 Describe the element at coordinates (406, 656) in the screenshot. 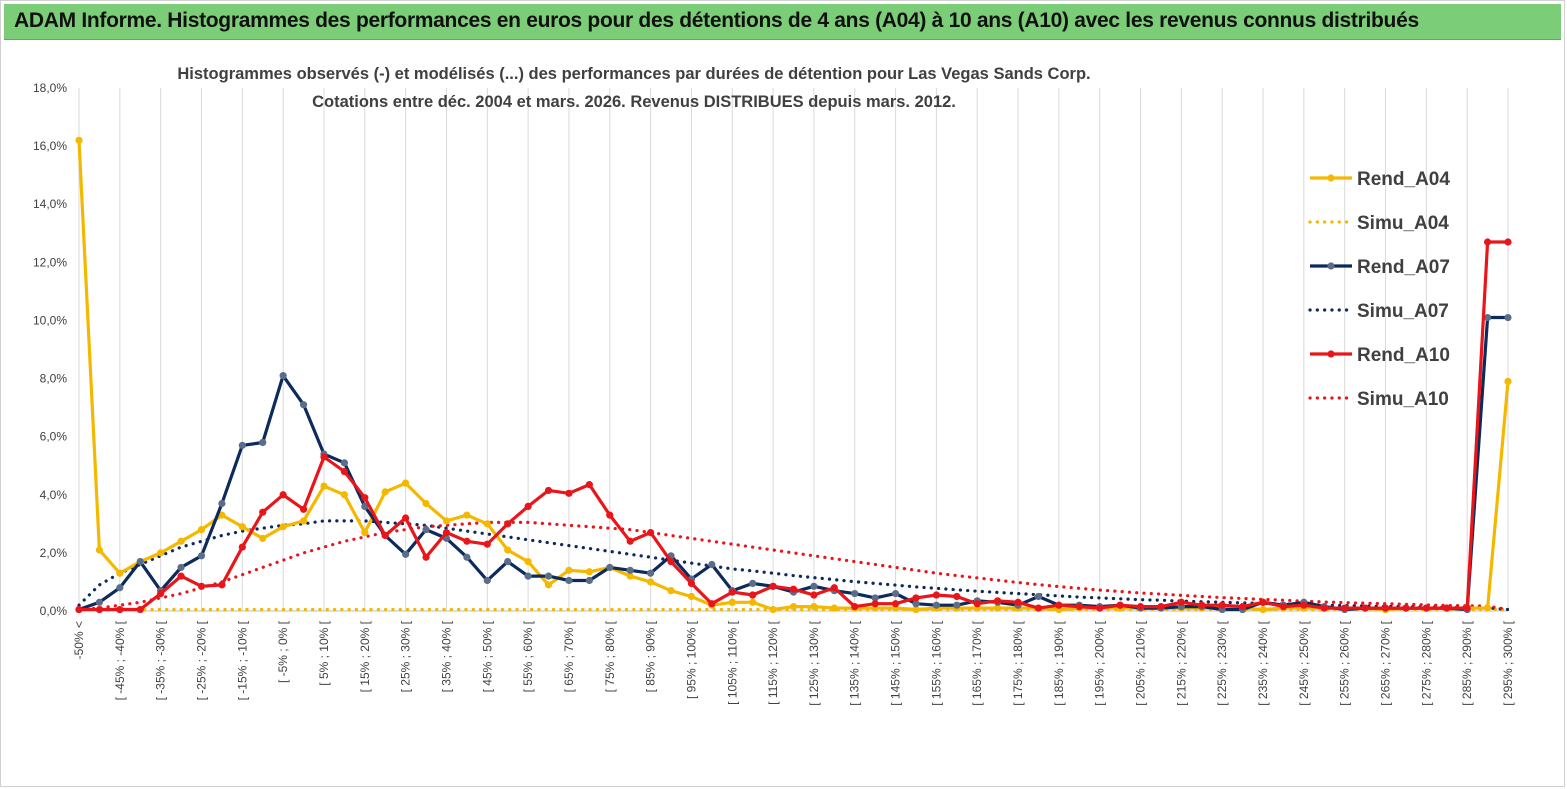

I see `x-tick-label: [ 25% ; 30% [` at that location.